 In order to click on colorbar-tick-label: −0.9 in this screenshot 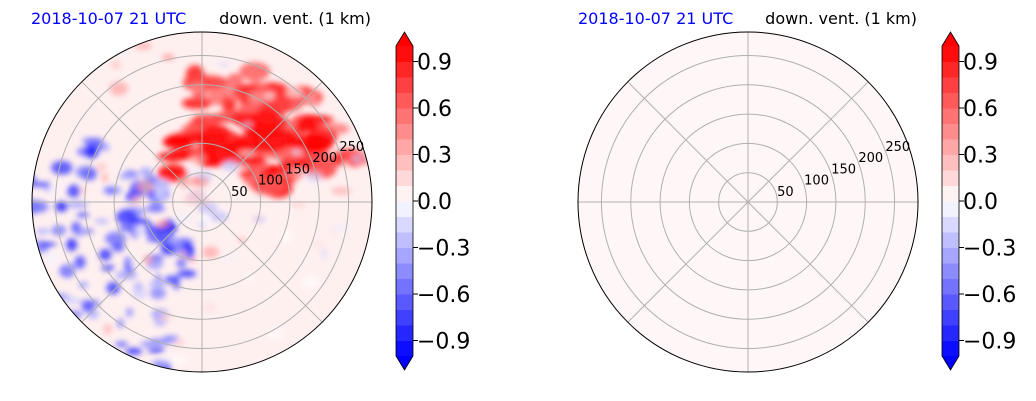, I will do `click(443, 342)`.